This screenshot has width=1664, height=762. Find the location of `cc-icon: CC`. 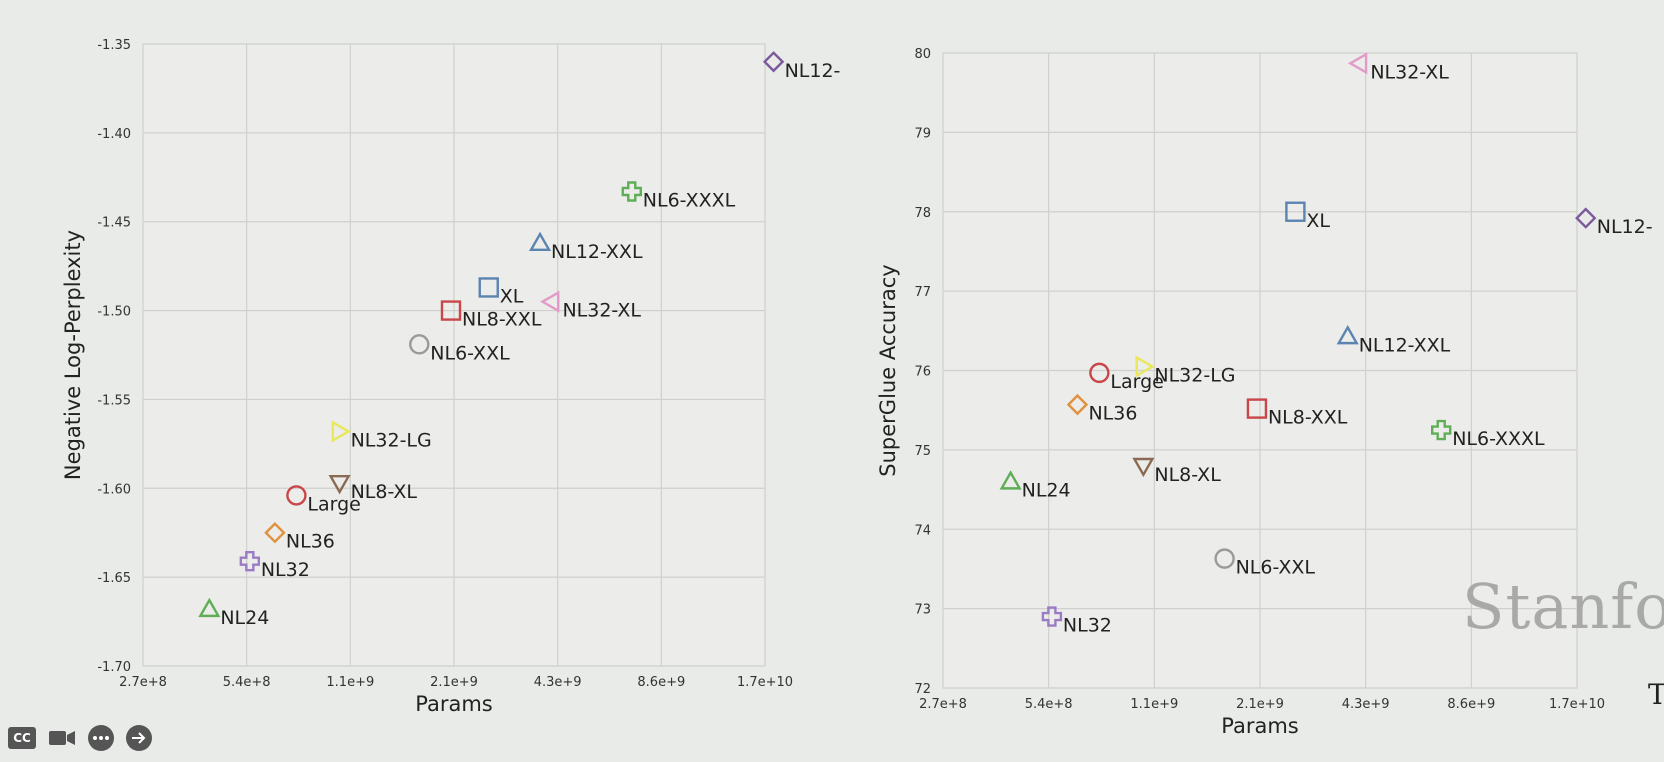

cc-icon: CC is located at coordinates (22, 738).